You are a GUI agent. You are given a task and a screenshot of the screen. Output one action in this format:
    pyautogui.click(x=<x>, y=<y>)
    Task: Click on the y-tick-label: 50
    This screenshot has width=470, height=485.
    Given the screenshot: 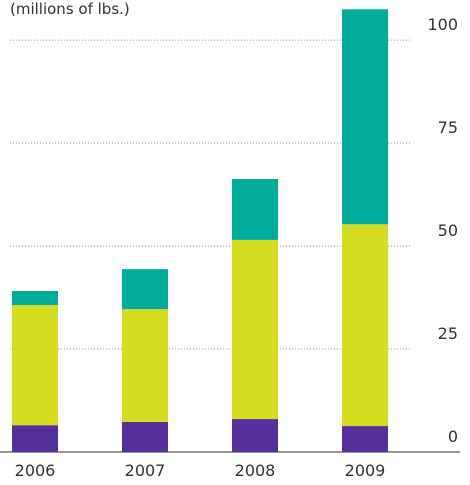 What is the action you would take?
    pyautogui.click(x=448, y=230)
    